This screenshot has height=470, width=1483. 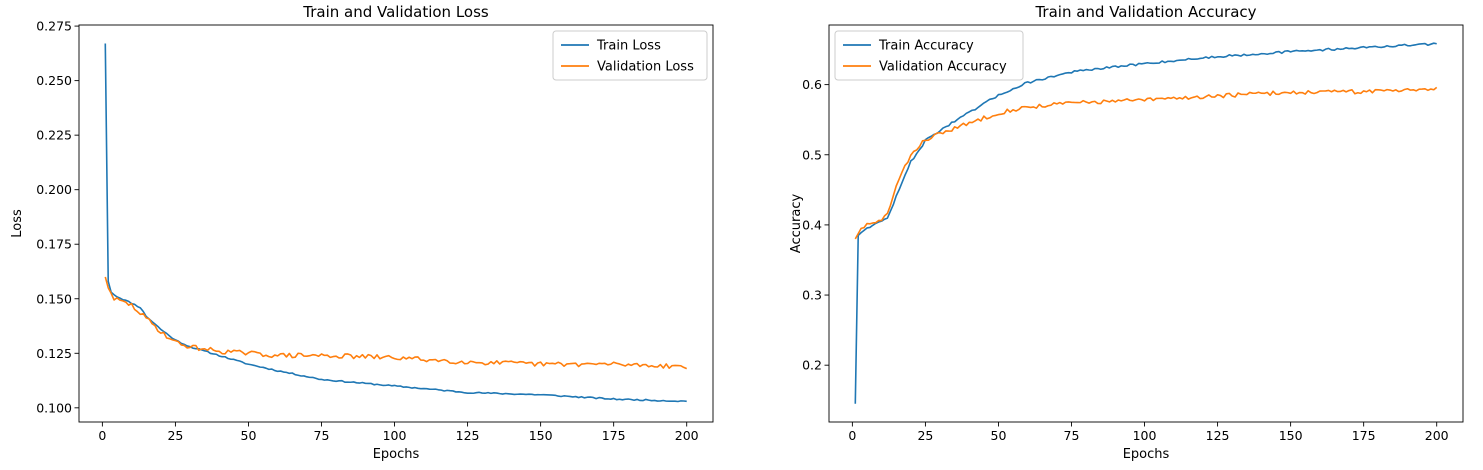 I want to click on y-tick-label: 0.250, so click(x=54, y=80).